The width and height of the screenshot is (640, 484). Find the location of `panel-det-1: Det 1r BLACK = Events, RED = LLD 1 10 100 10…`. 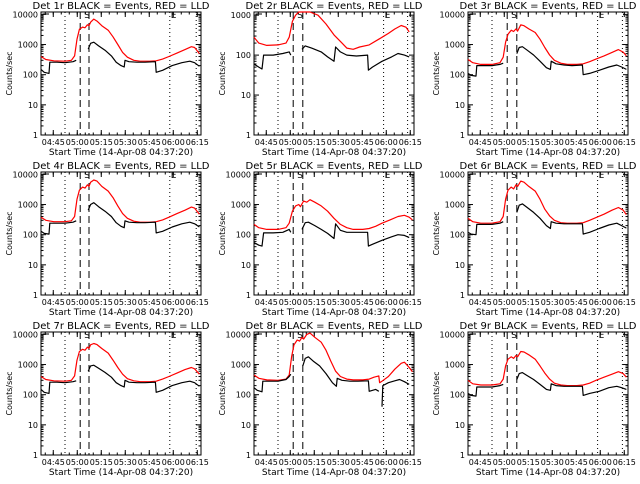

panel-det-1: Det 1r BLACK = Events, RED = LLD 1 10 100 10… is located at coordinates (107, 79).